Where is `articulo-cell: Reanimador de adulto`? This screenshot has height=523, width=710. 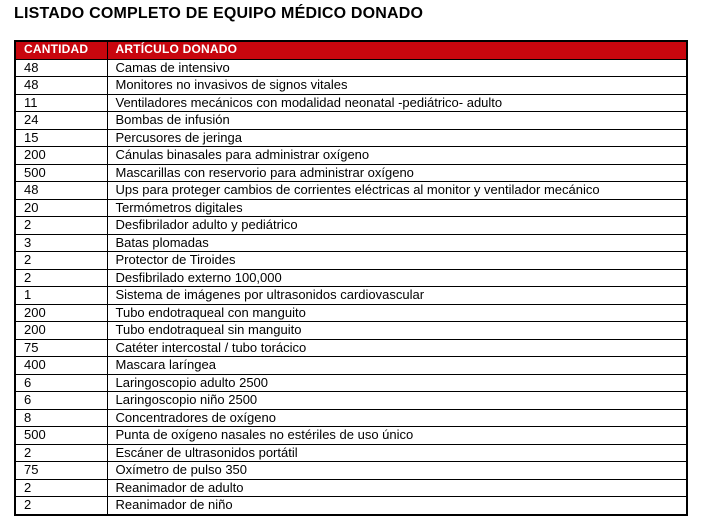
articulo-cell: Reanimador de adulto is located at coordinates (397, 487).